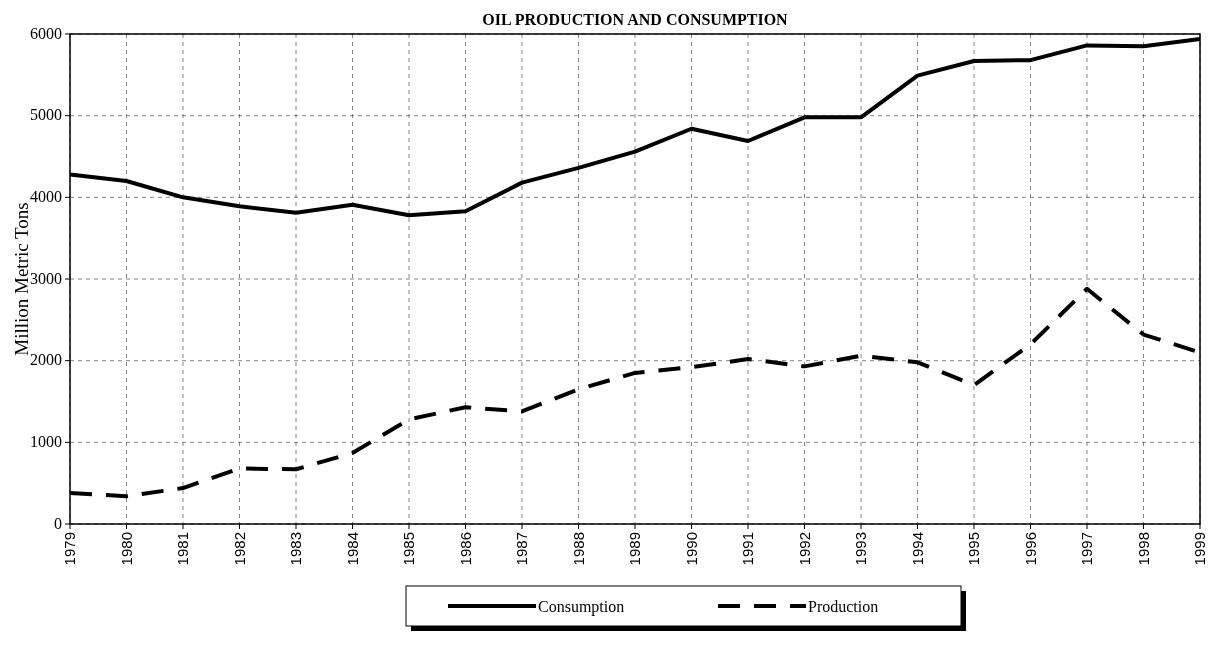 Image resolution: width=1218 pixels, height=652 pixels. I want to click on x-tick-label: 1984, so click(352, 549).